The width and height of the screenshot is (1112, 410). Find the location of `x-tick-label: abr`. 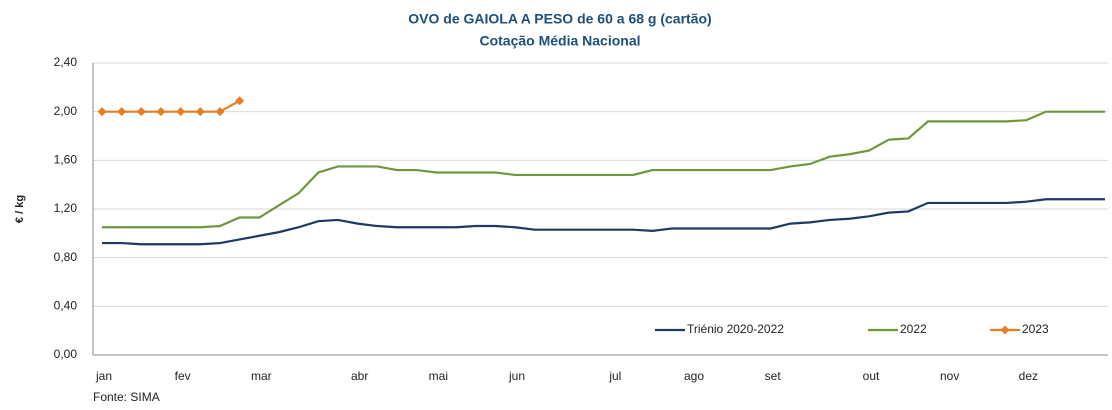

x-tick-label: abr is located at coordinates (359, 376).